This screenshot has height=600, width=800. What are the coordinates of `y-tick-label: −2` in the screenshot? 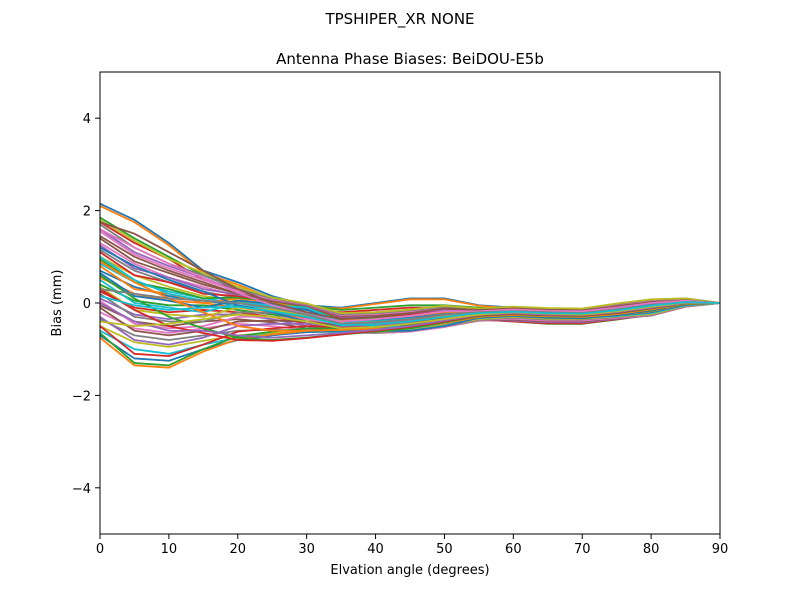 It's located at (81, 396).